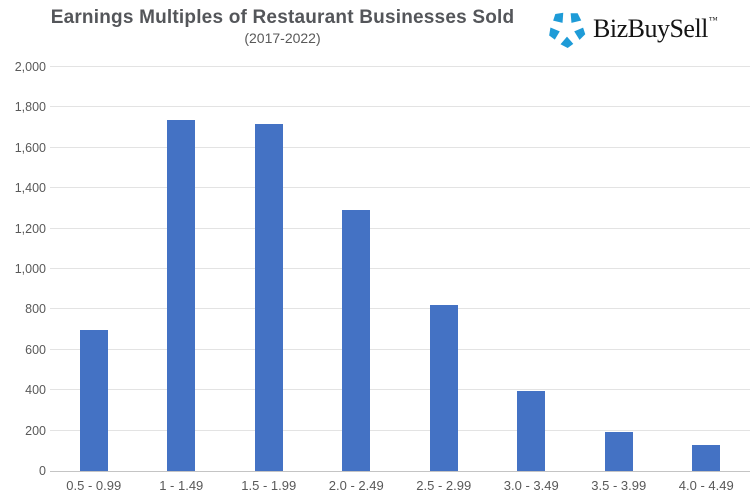  I want to click on x-axis-tick-label: 0.5 - 0.99, so click(94, 485).